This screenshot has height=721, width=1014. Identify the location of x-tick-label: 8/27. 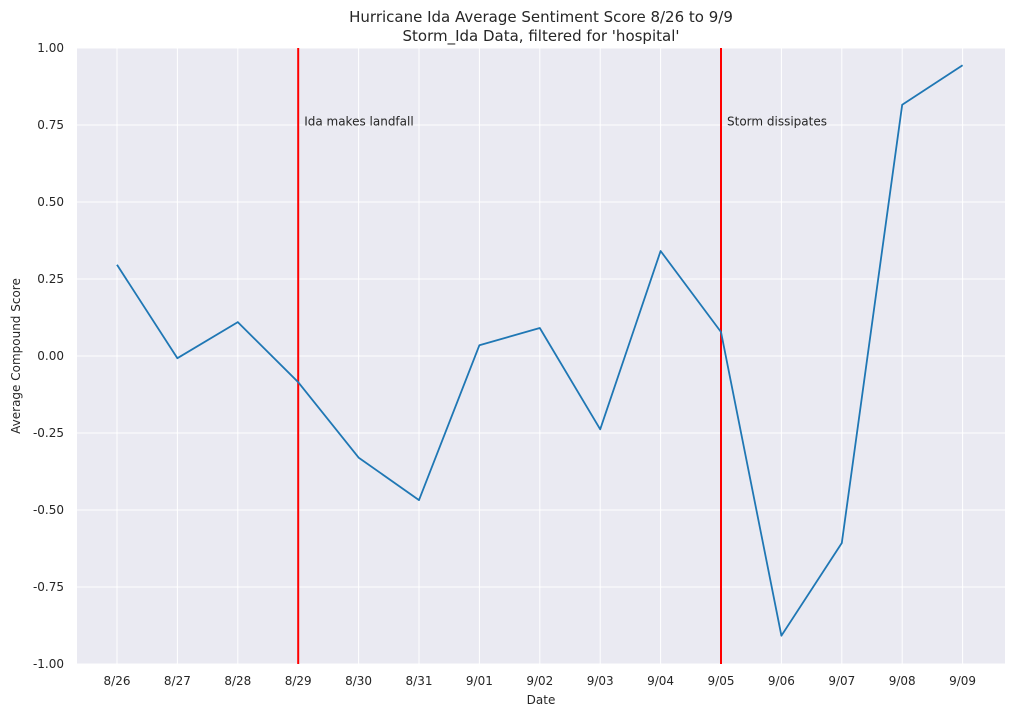
(177, 681).